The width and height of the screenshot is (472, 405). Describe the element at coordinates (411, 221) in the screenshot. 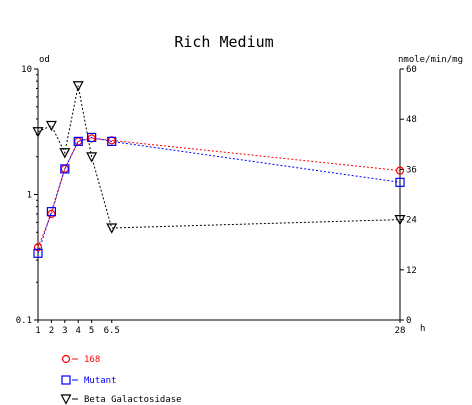

I see `right-tick-label: 24` at that location.